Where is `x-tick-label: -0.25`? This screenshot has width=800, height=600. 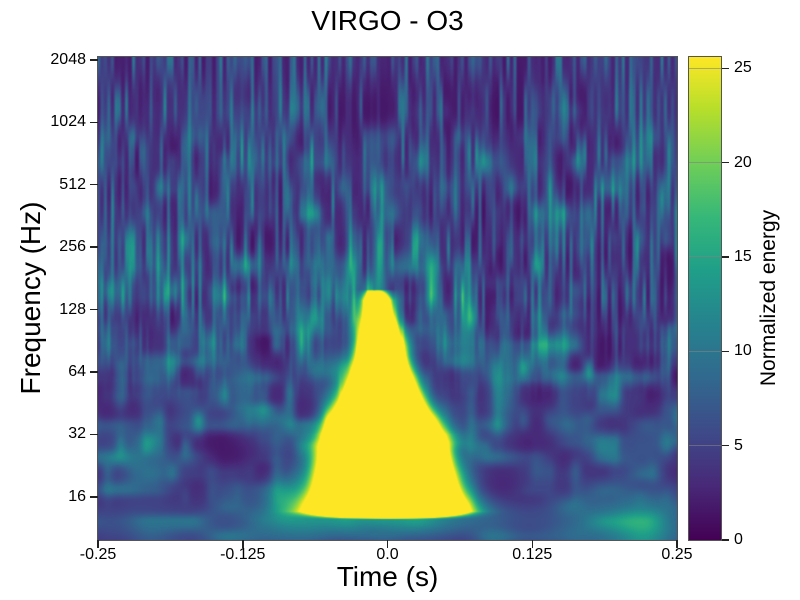 x-tick-label: -0.25 is located at coordinates (98, 554).